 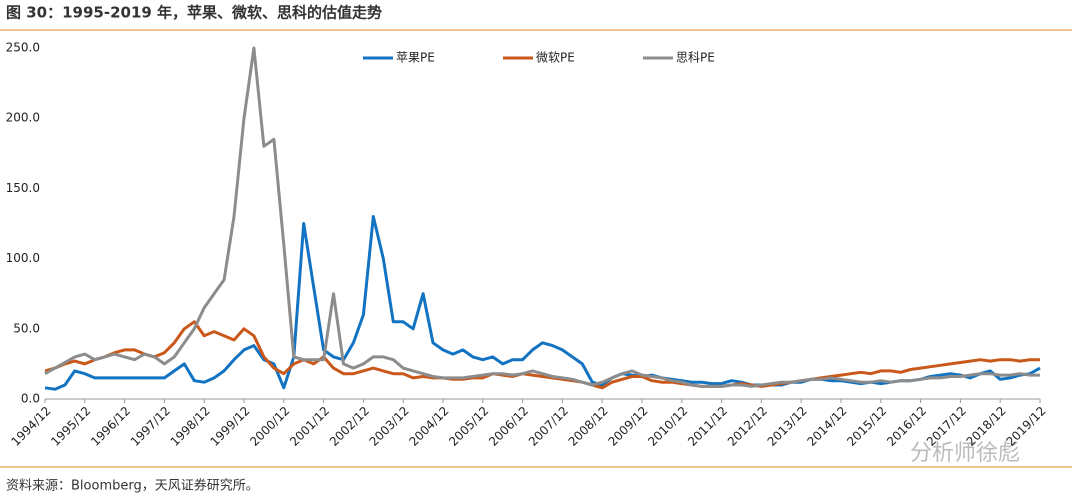 What do you see at coordinates (415, 58) in the screenshot?
I see `legend-label: 苹果PE` at bounding box center [415, 58].